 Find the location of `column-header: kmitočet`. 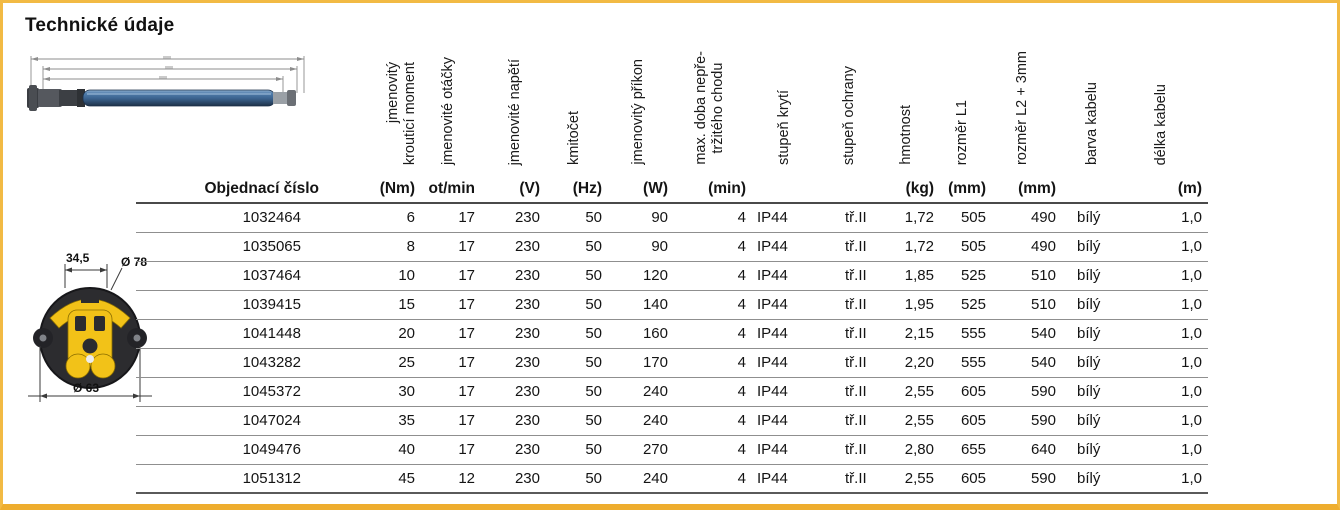

column-header: kmitočet is located at coordinates (573, 138).